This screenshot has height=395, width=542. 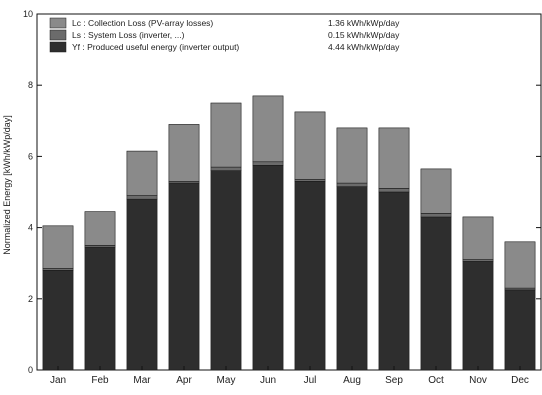 What do you see at coordinates (142, 23) in the screenshot?
I see `legend-label: Lc : Collection Loss (PV-array losses)` at bounding box center [142, 23].